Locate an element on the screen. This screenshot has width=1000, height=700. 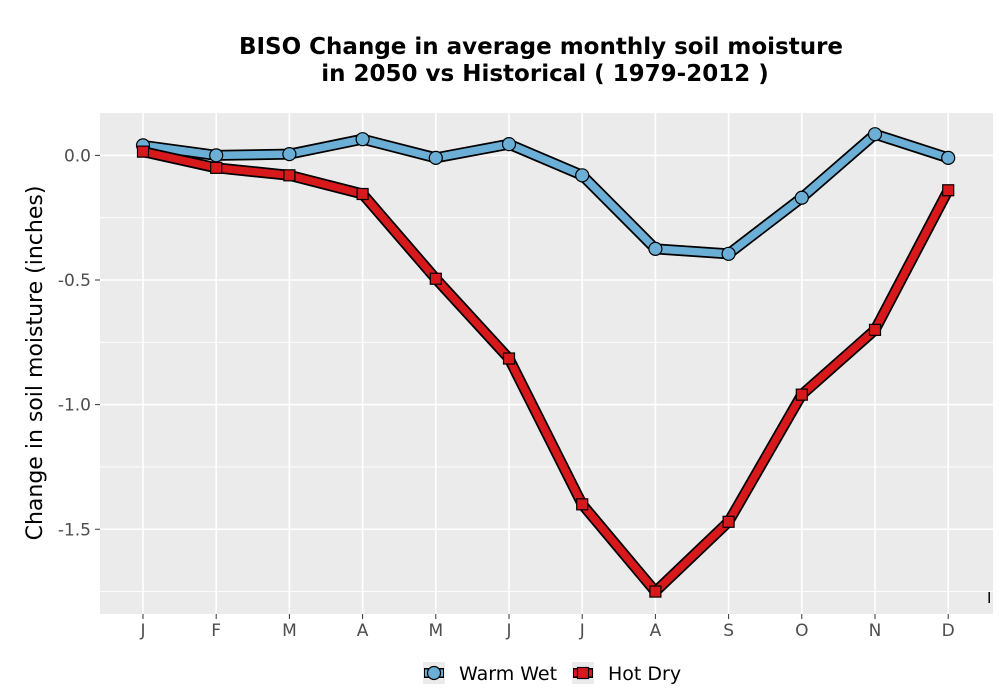
x-tick-label: F is located at coordinates (216, 631).